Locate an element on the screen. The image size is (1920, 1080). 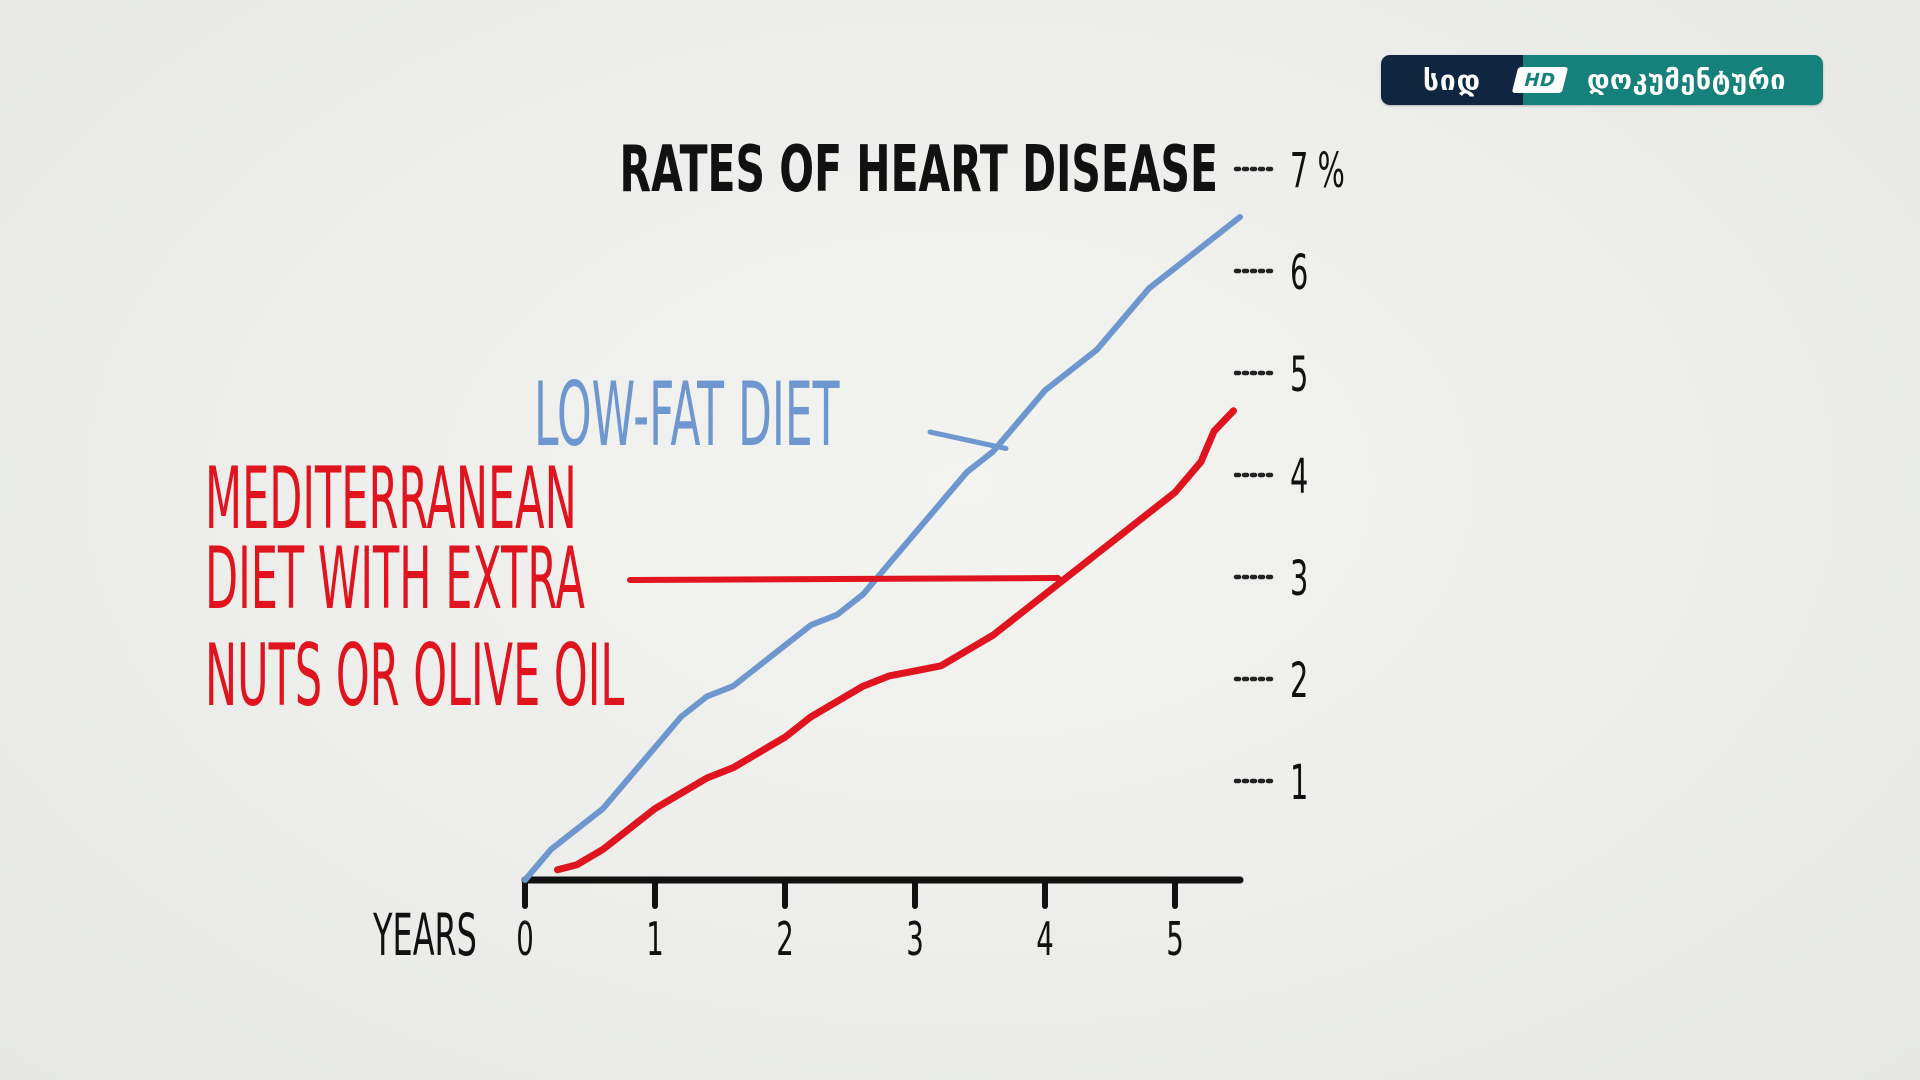
x-axis-label: YEARS is located at coordinates (424, 936).